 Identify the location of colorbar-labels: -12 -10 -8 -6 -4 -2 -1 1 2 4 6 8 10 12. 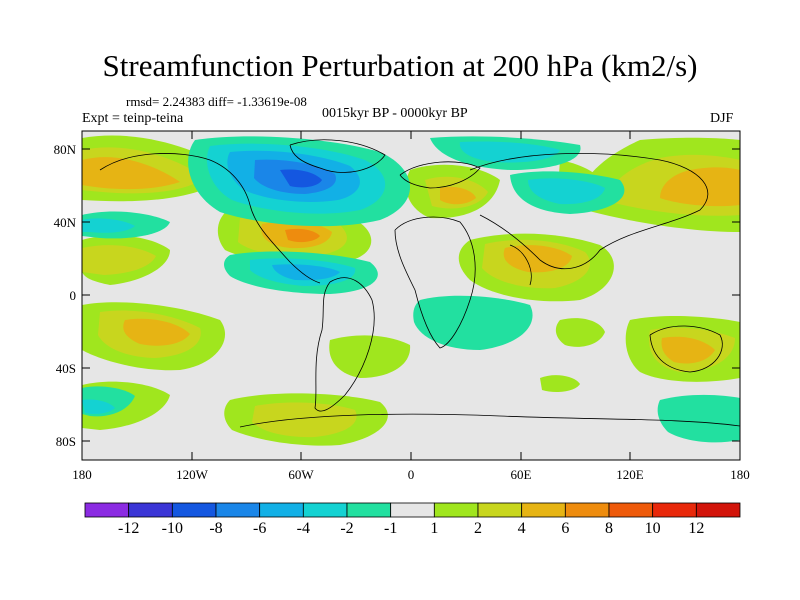
(411, 528).